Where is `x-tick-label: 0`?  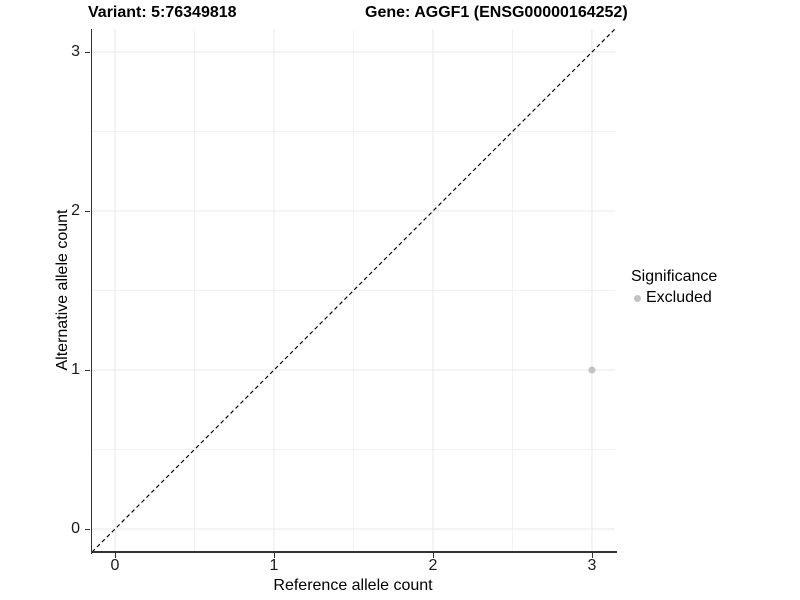 x-tick-label: 0 is located at coordinates (115, 565).